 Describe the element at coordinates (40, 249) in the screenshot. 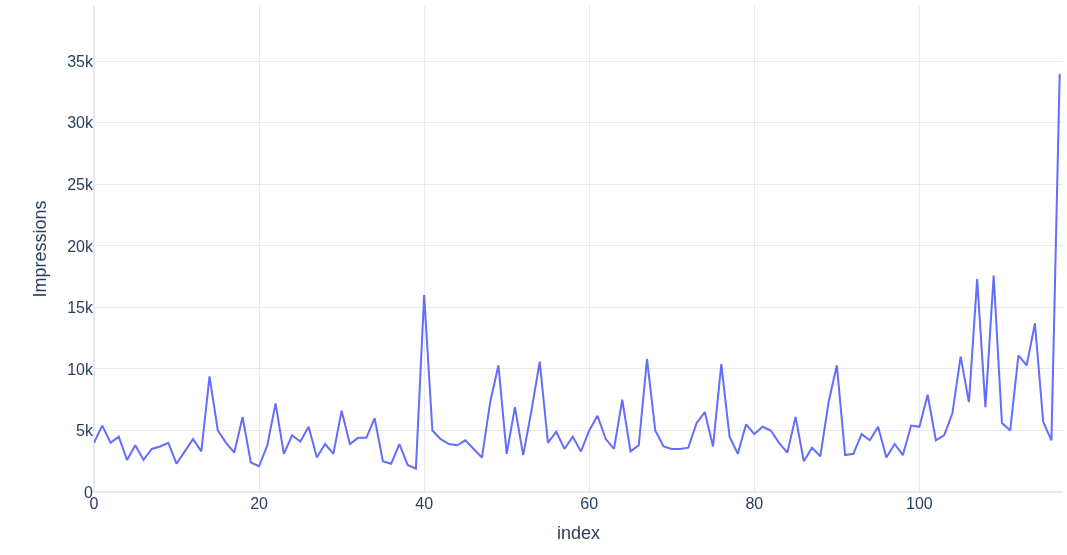

I see `y-axis-title: Impressions` at that location.